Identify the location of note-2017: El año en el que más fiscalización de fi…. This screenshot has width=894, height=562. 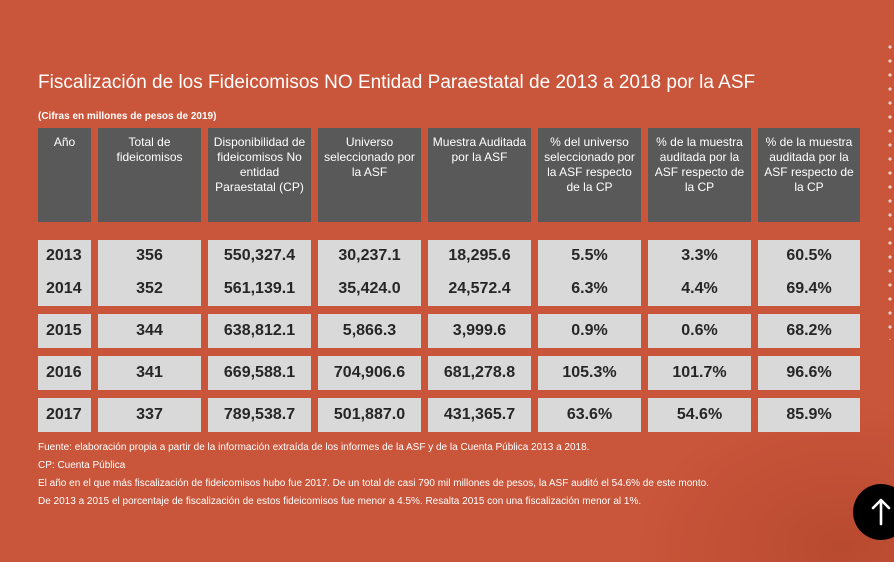
(373, 483).